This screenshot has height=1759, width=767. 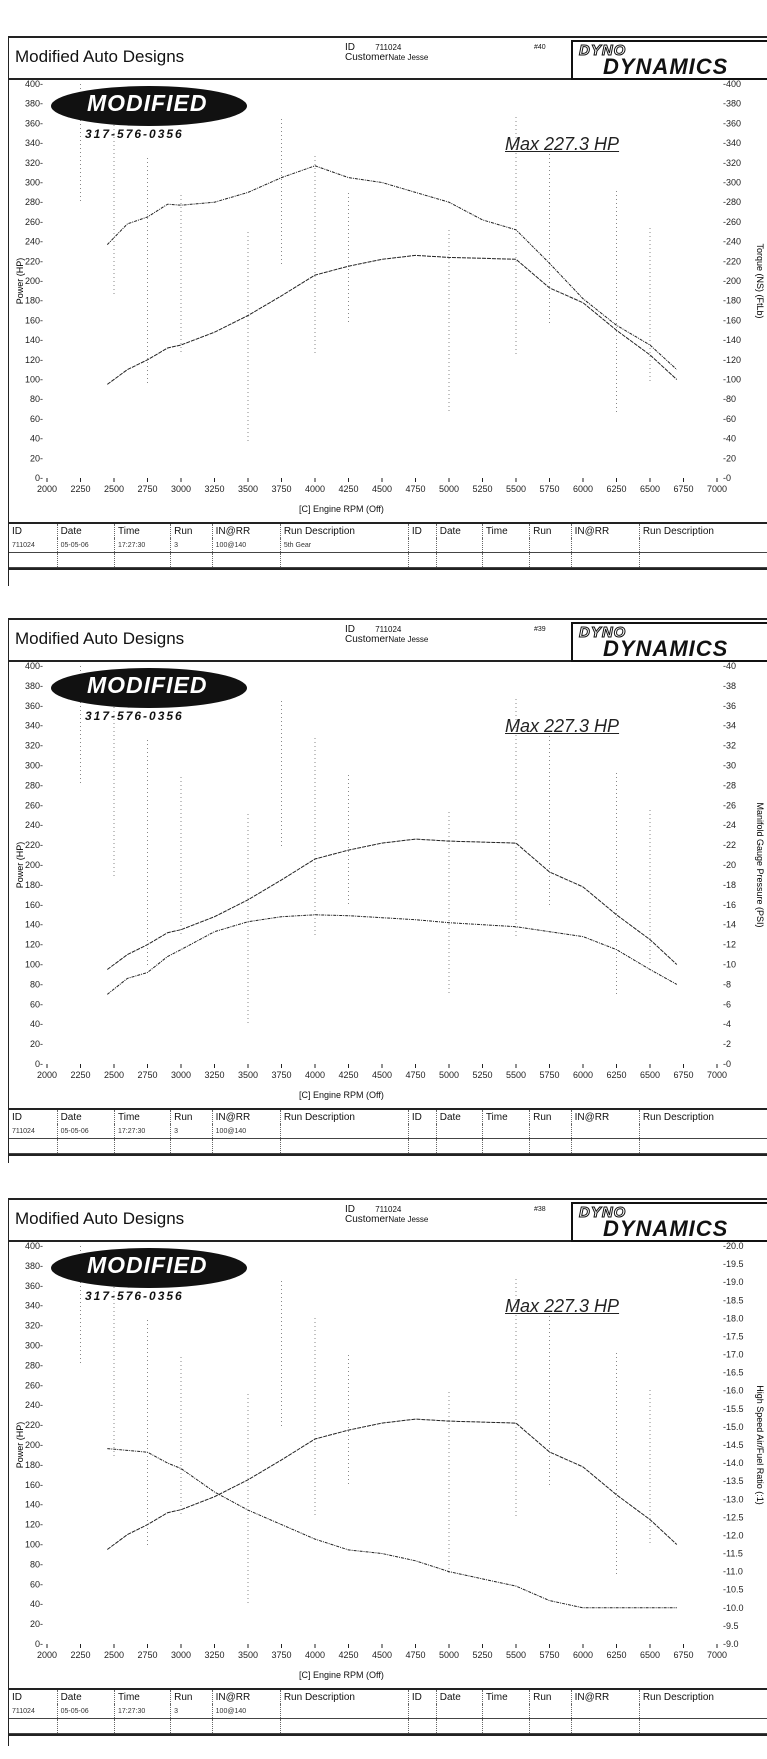 What do you see at coordinates (666, 66) in the screenshot?
I see `logo-dynamics-text: DYNAMICS` at bounding box center [666, 66].